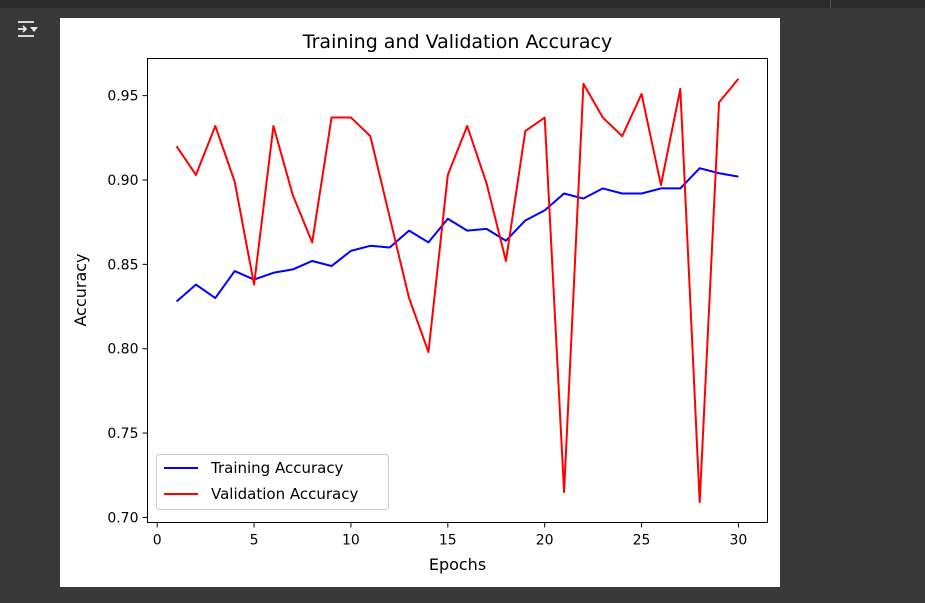 The height and width of the screenshot is (603, 925). I want to click on y-tick-label: 0.90, so click(122, 181).